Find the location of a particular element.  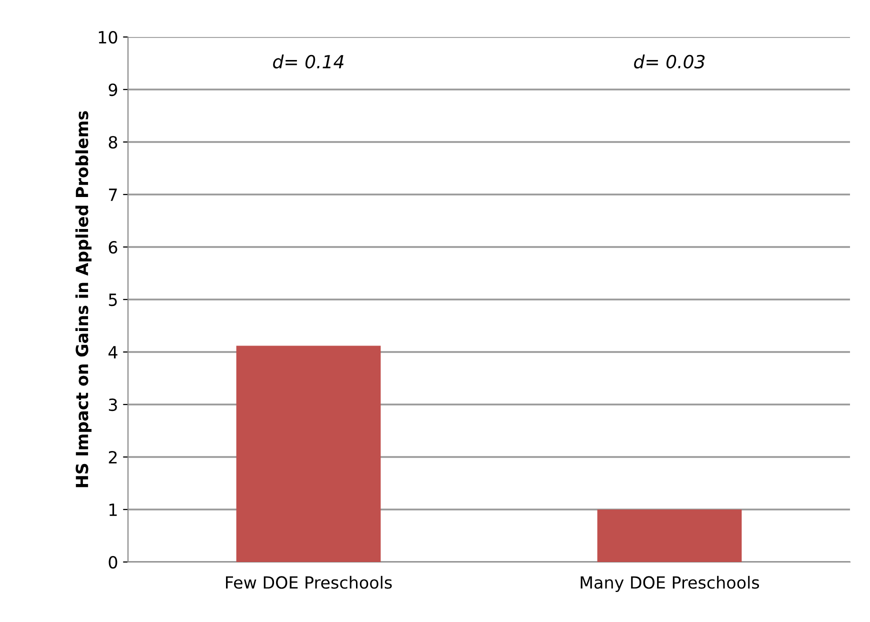

y-tick-label: 6 is located at coordinates (113, 247).